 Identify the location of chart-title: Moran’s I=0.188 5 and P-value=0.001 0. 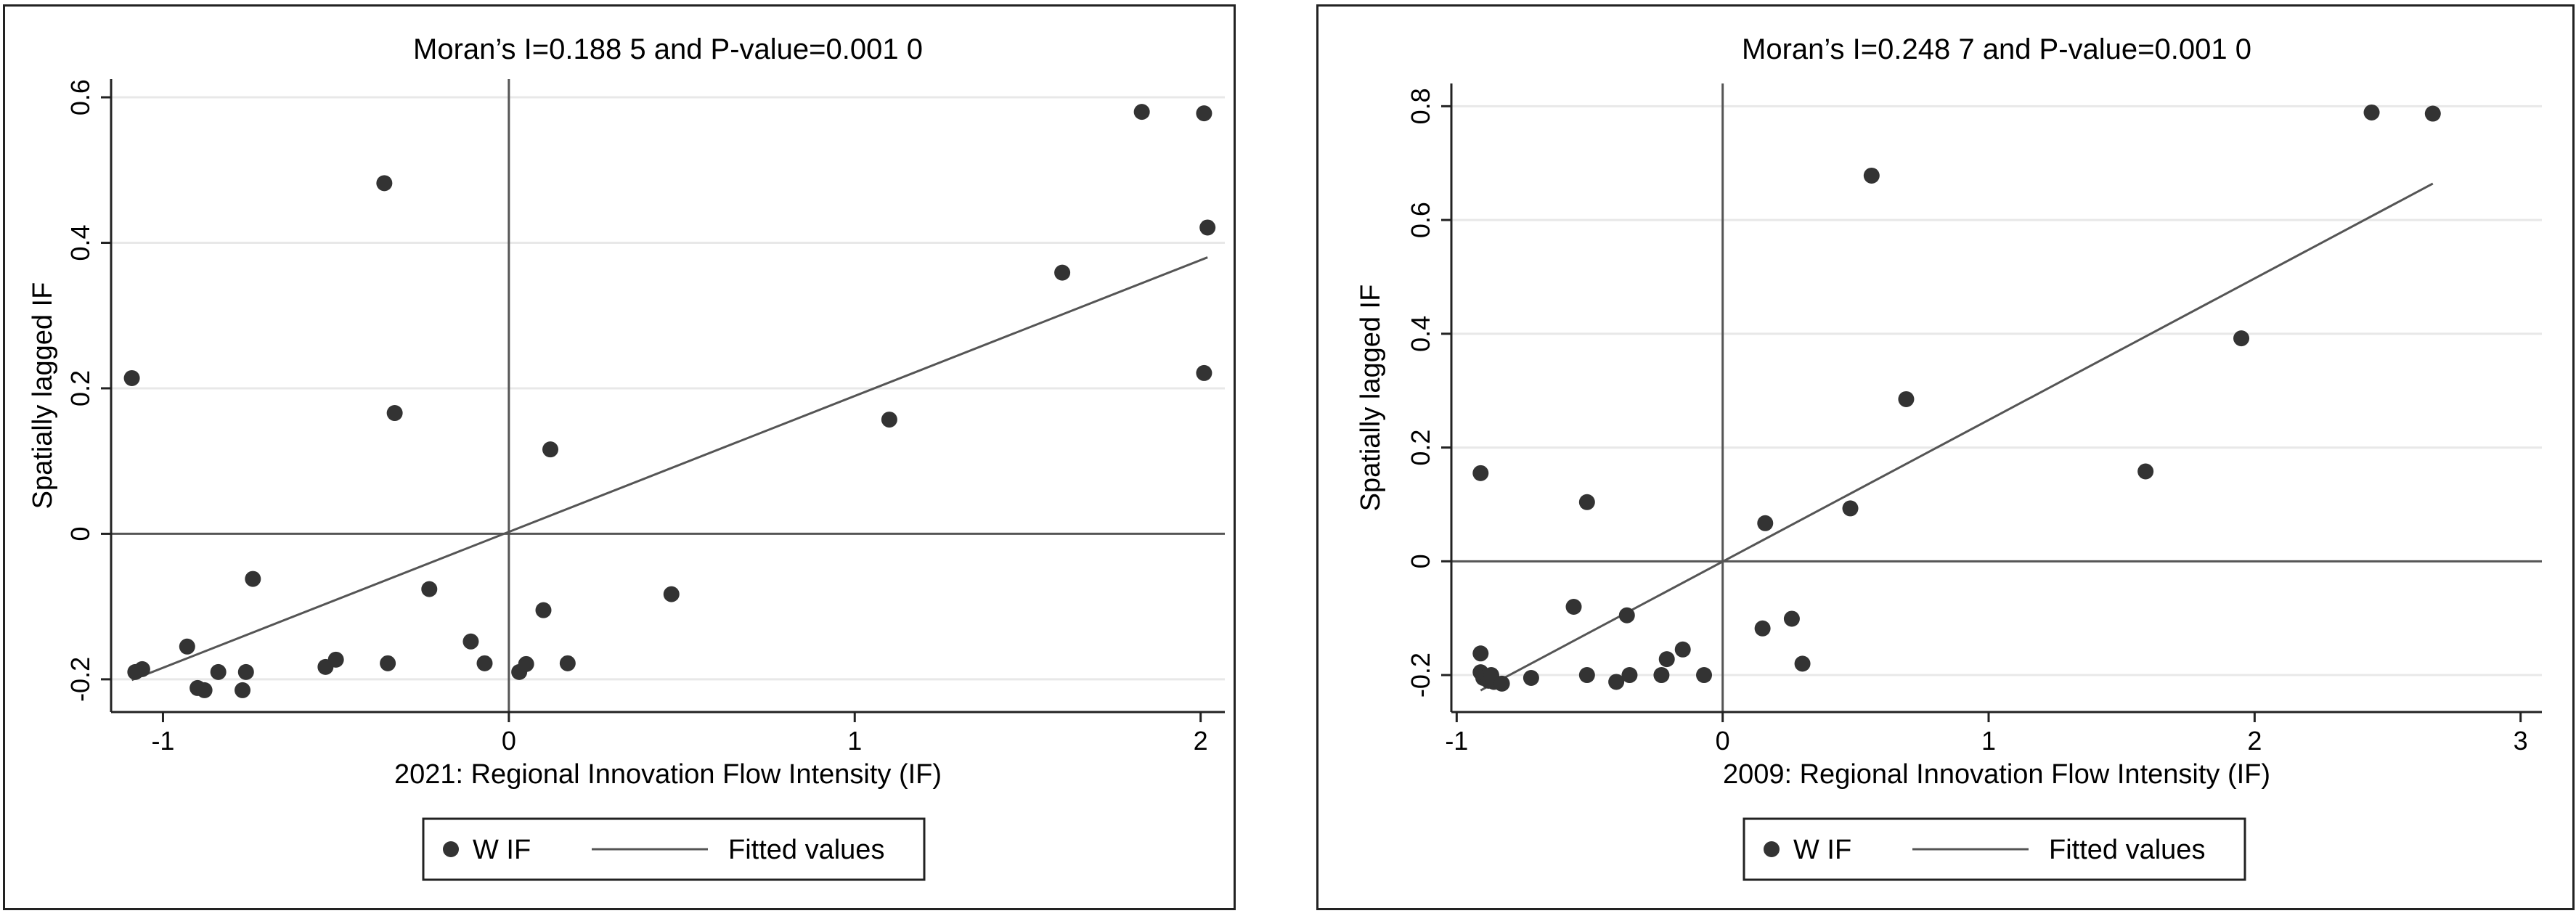
(668, 49).